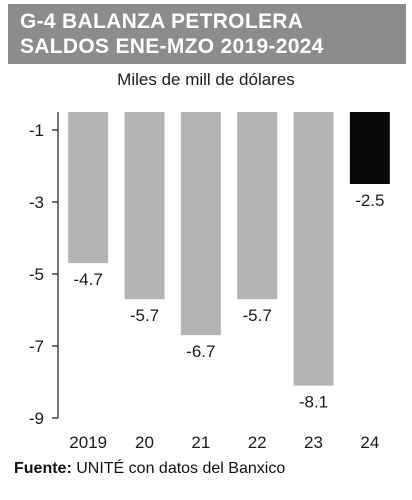  I want to click on y-tick-label: -7, so click(36, 346).